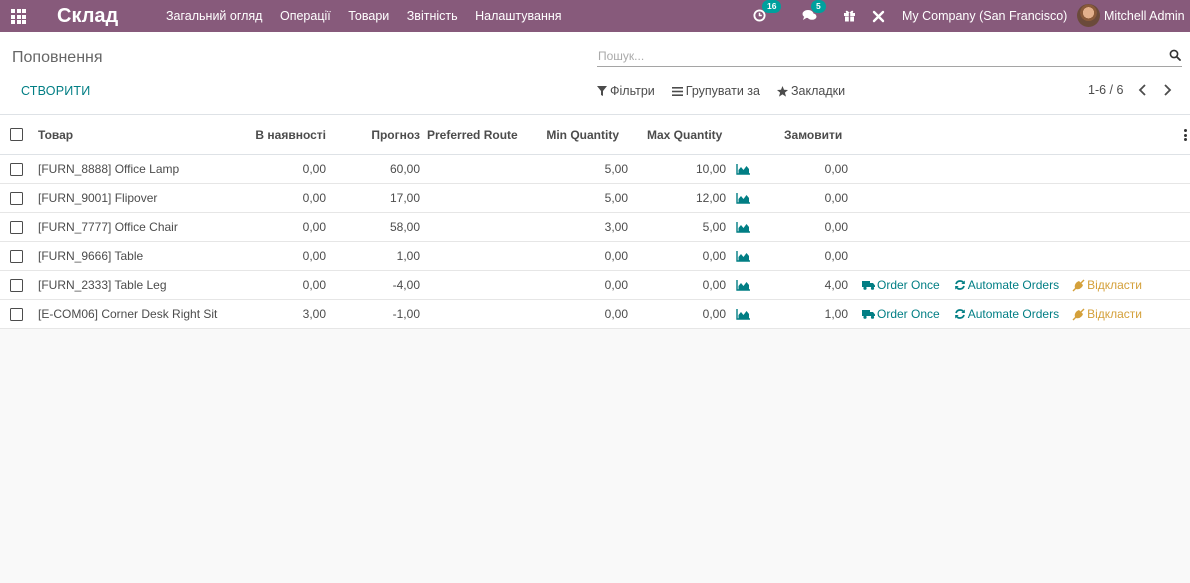 Image resolution: width=1190 pixels, height=583 pixels. Describe the element at coordinates (677, 91) in the screenshot. I see `list-icon` at that location.